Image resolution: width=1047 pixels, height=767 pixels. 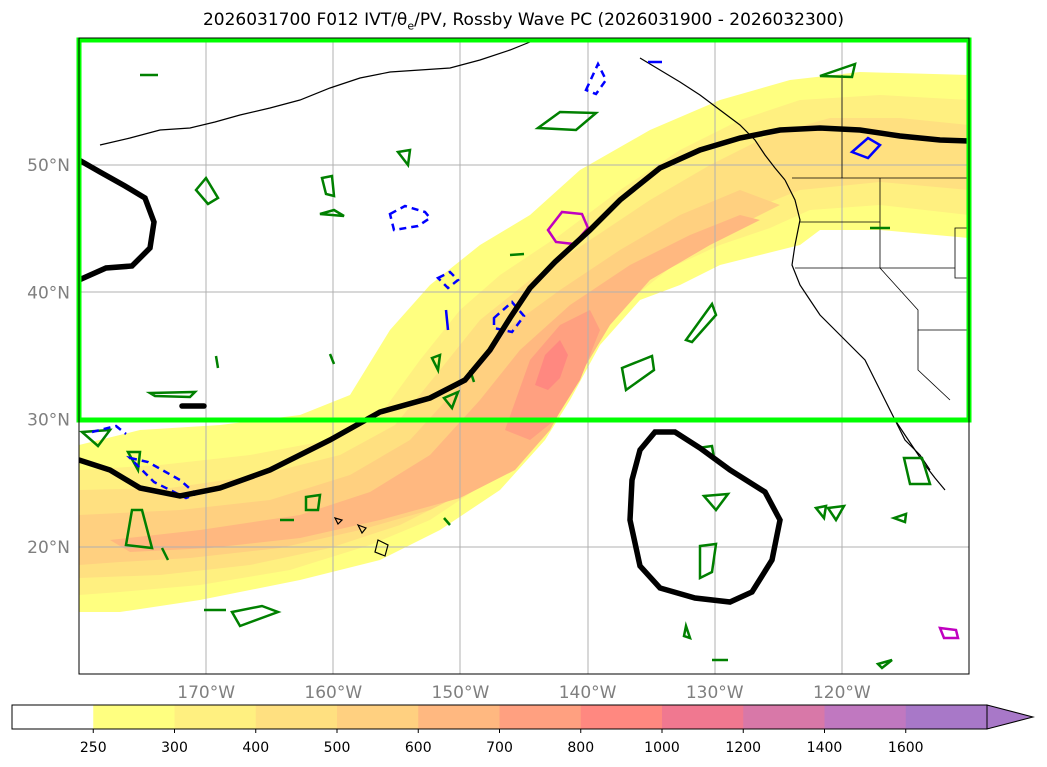 What do you see at coordinates (361, 529) in the screenshot?
I see `hawaii-maui` at bounding box center [361, 529].